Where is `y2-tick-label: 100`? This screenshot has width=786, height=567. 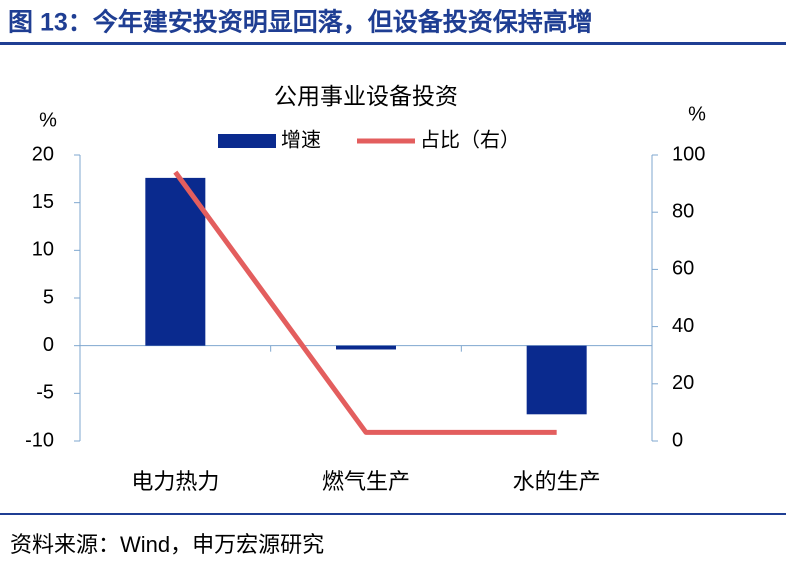
y2-tick-label: 100 is located at coordinates (688, 154).